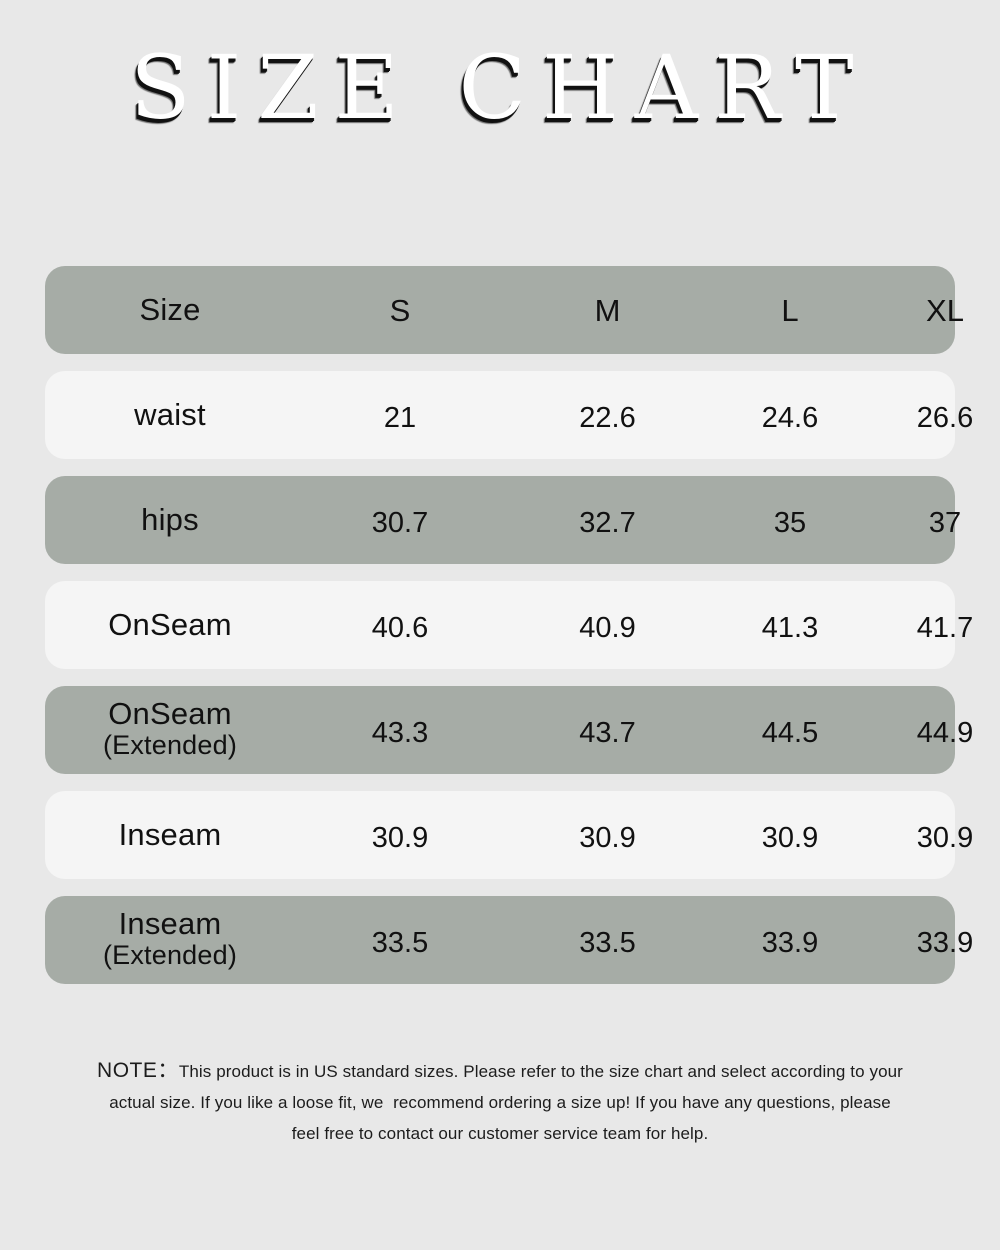 The height and width of the screenshot is (1250, 1000). What do you see at coordinates (790, 522) in the screenshot?
I see `cell-hips-l: 35` at bounding box center [790, 522].